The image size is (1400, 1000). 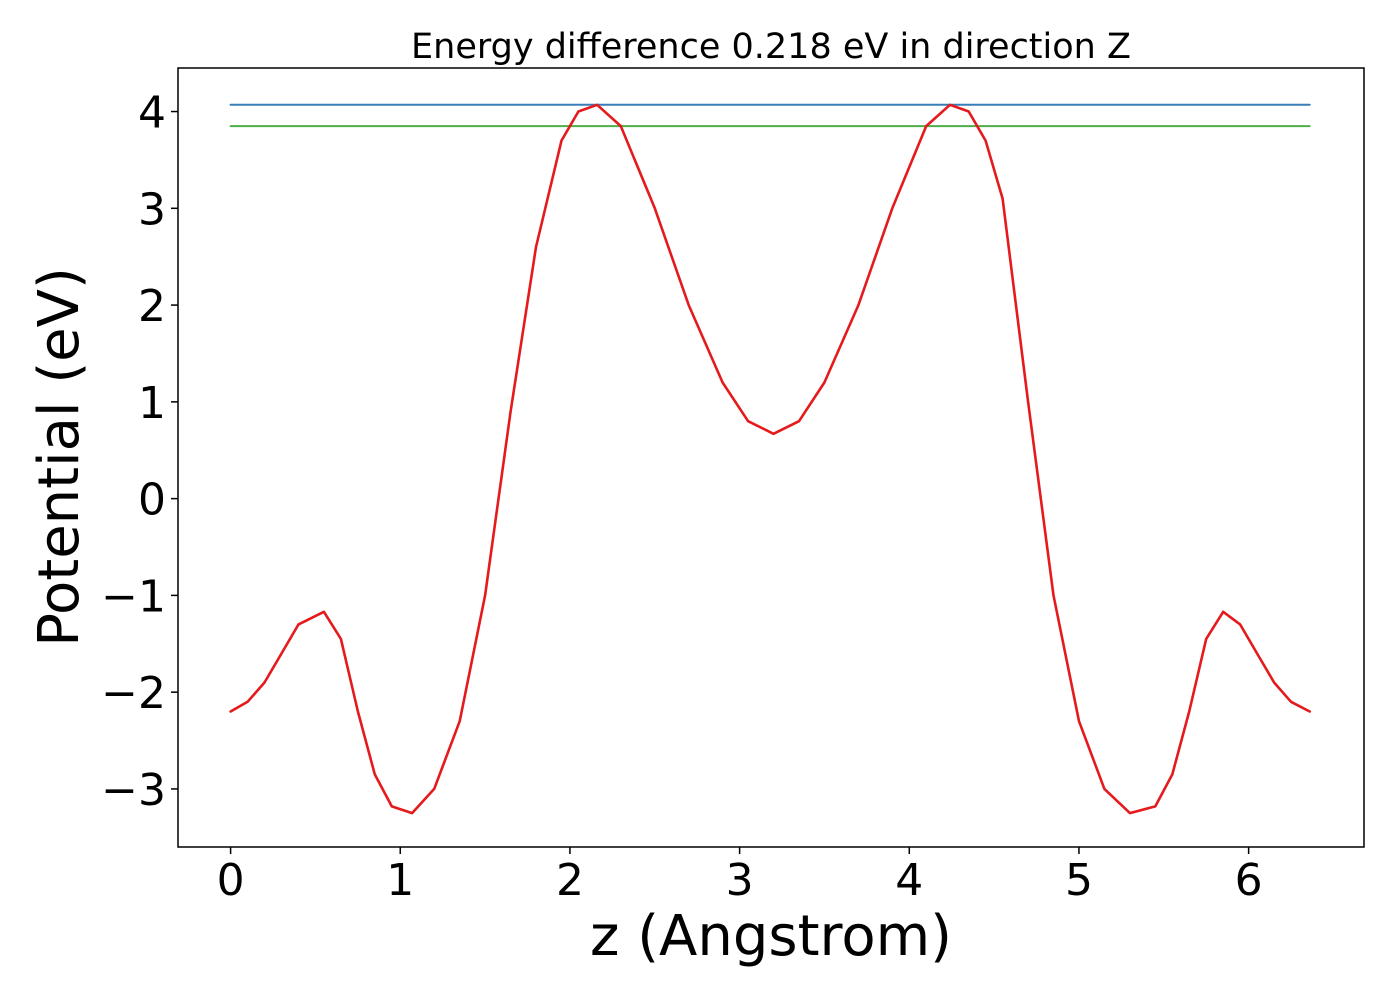 I want to click on x-axis: 0 1 2 3 4 5 6, so click(x=740, y=876).